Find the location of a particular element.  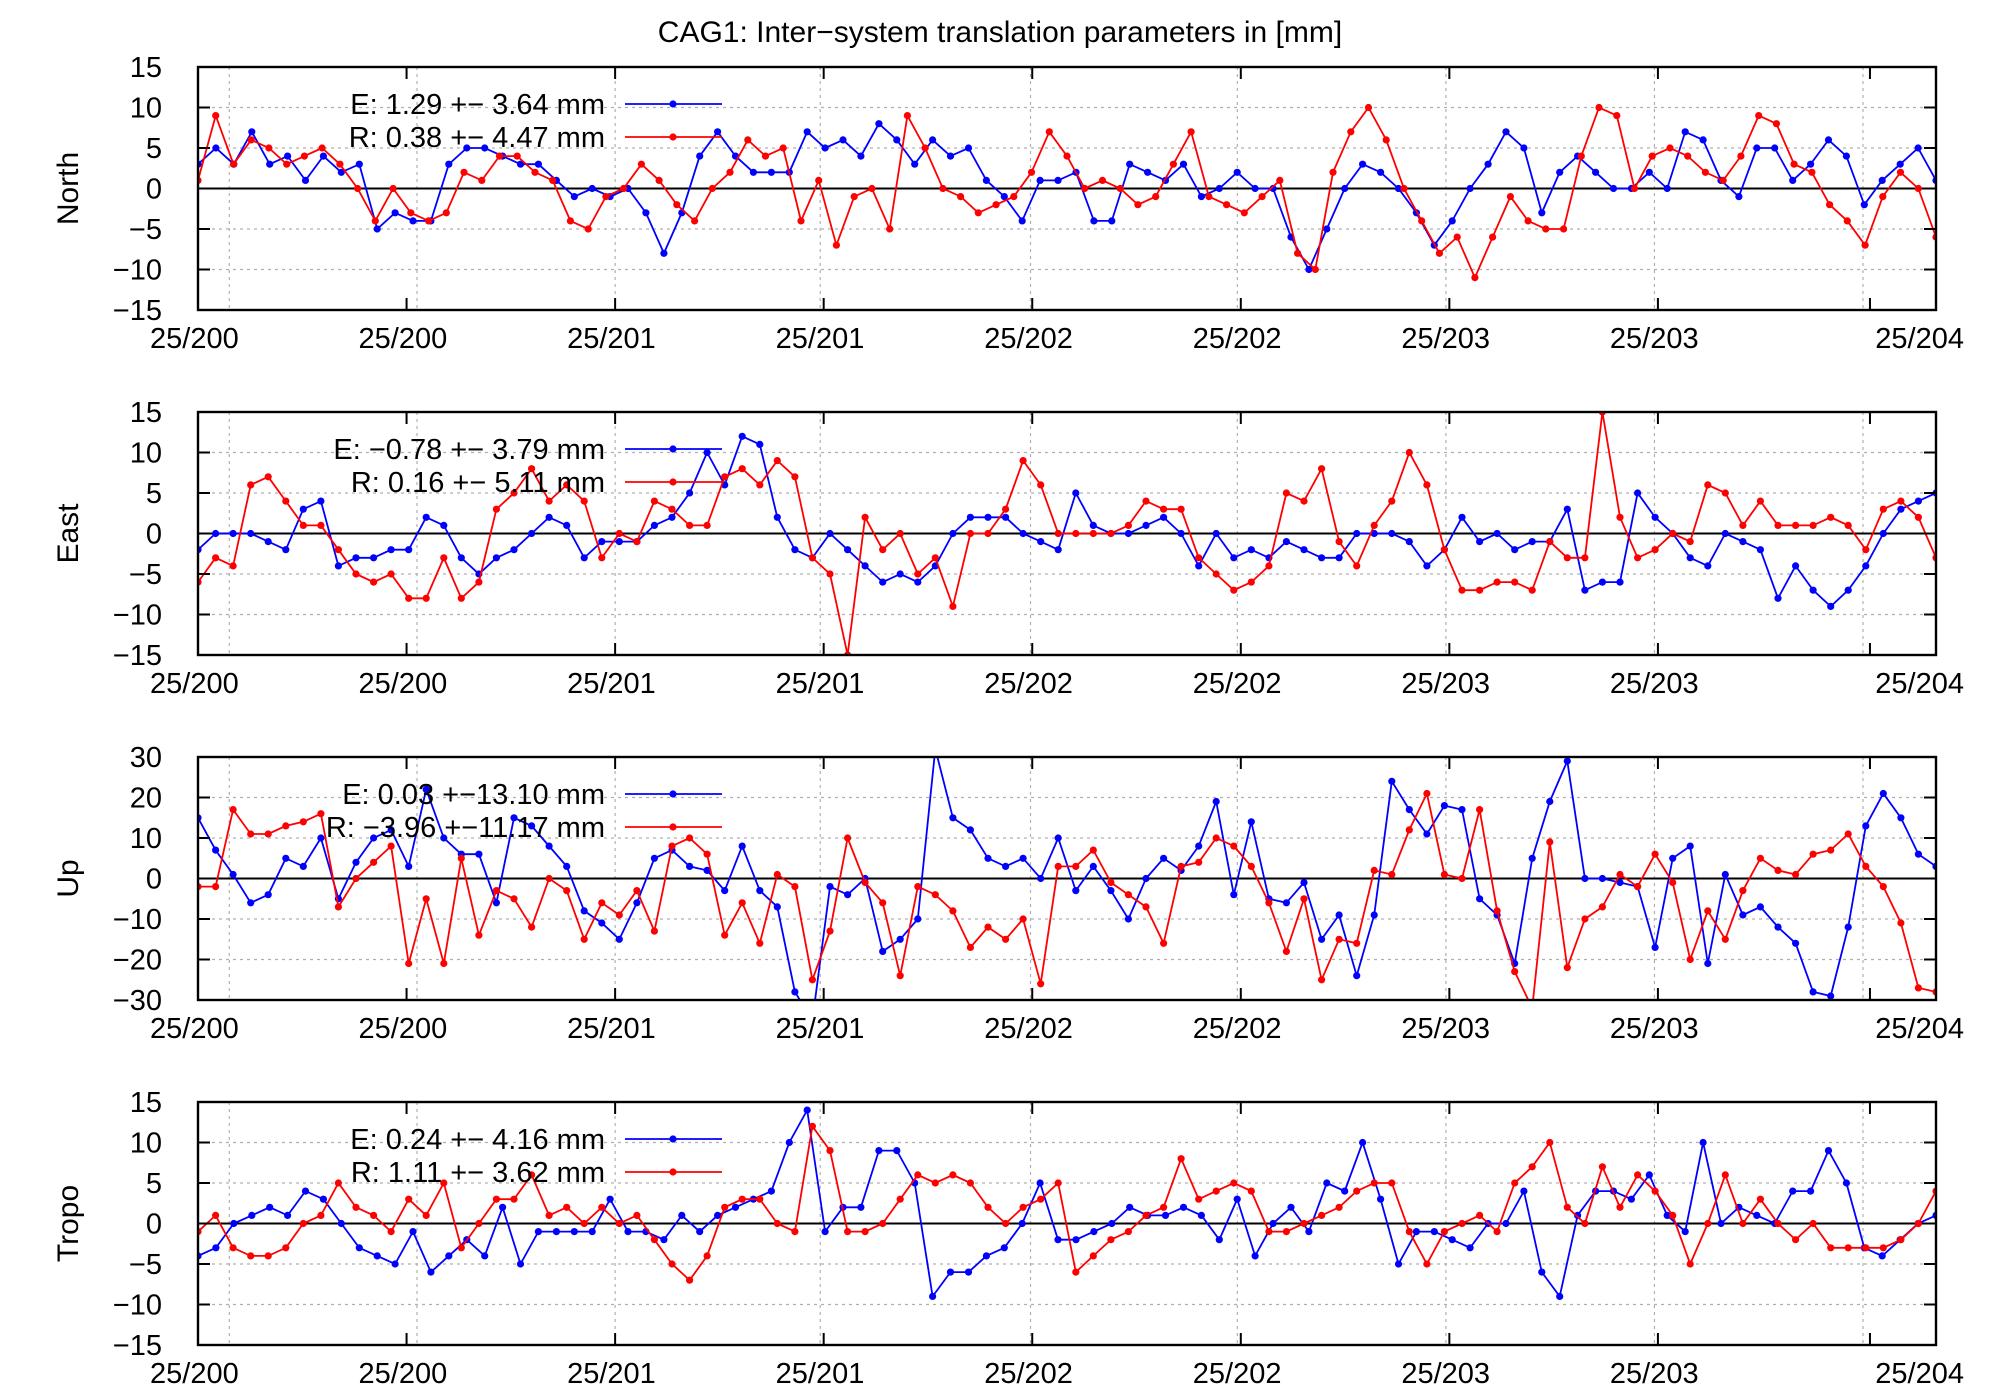

y-tick-label: −15 is located at coordinates (137, 656).